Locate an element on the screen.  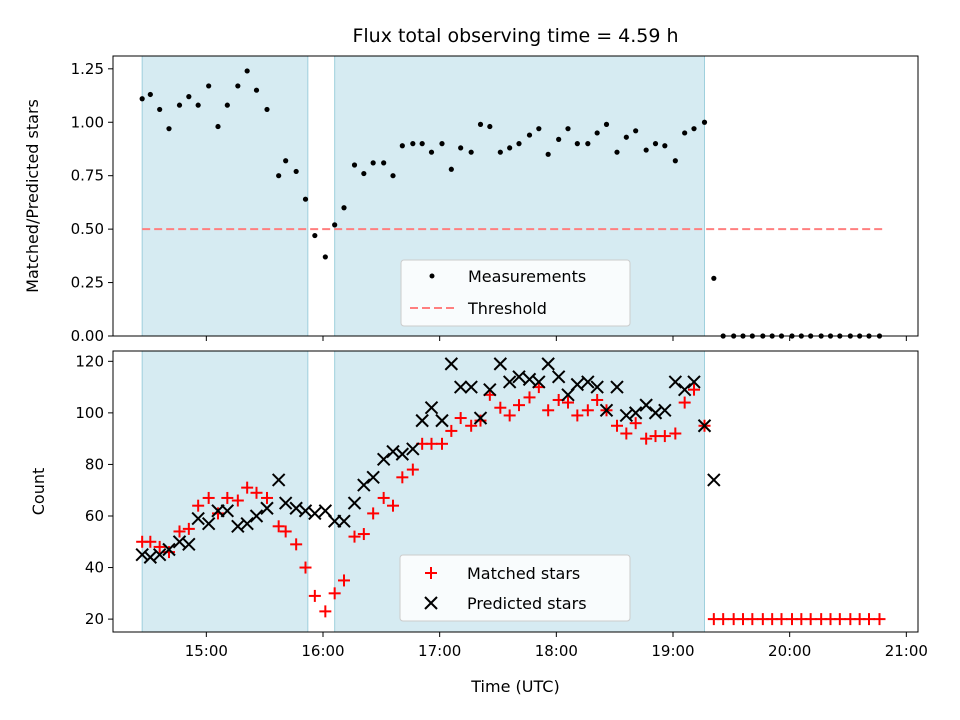
y-tick-label: 1.00 is located at coordinates (87, 122).